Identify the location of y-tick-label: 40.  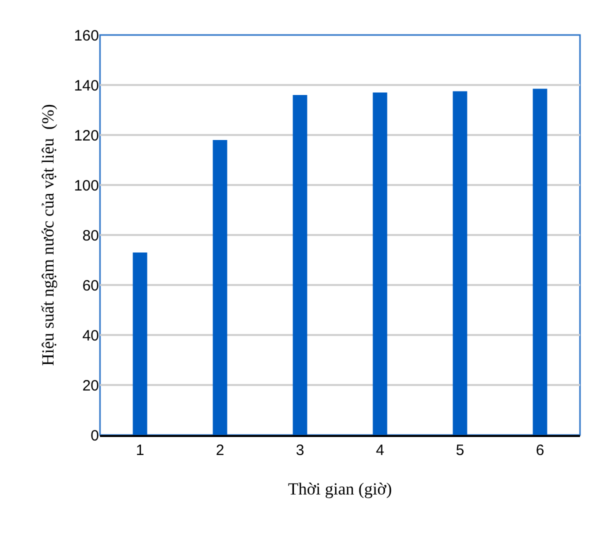
(90, 335).